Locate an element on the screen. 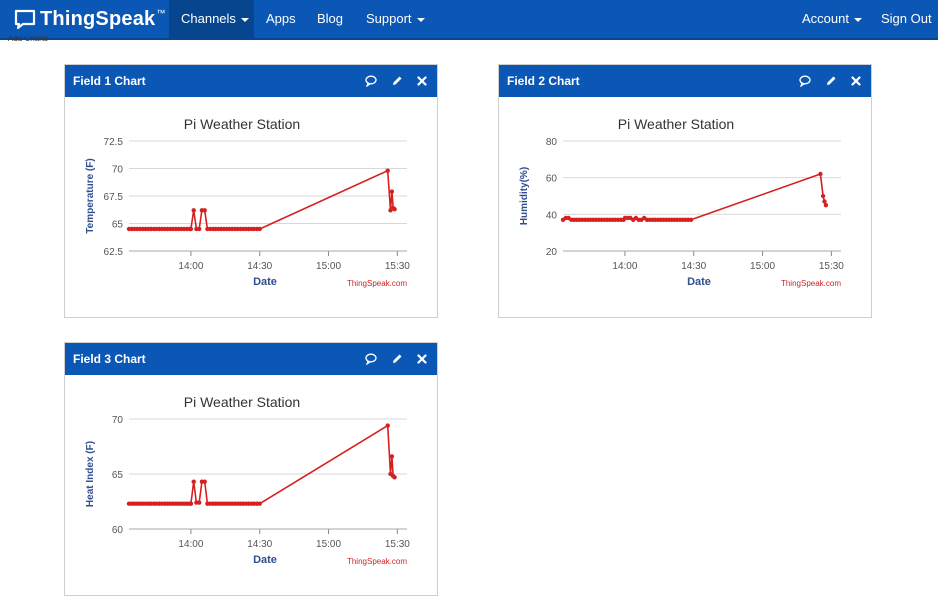 This screenshot has height=602, width=938. nav-blog-label: Blog is located at coordinates (330, 18).